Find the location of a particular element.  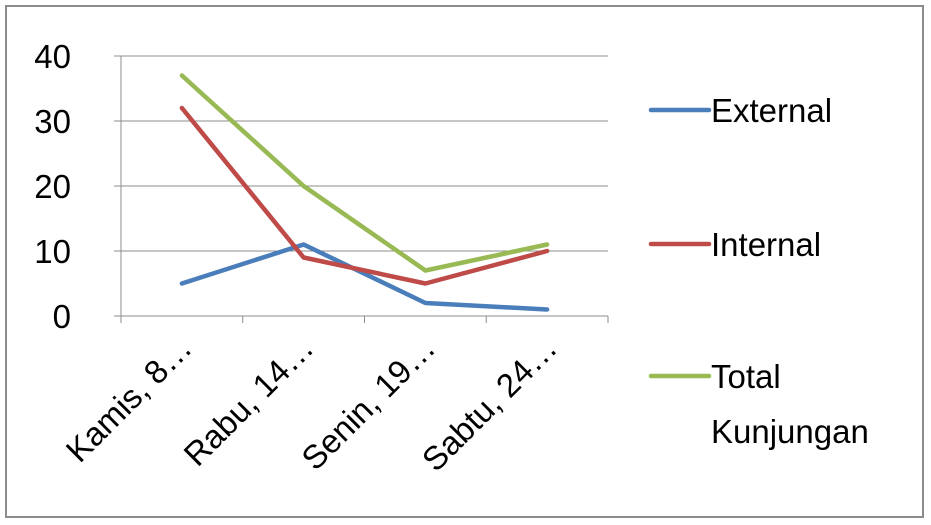

legend-label-external: External is located at coordinates (771, 110).